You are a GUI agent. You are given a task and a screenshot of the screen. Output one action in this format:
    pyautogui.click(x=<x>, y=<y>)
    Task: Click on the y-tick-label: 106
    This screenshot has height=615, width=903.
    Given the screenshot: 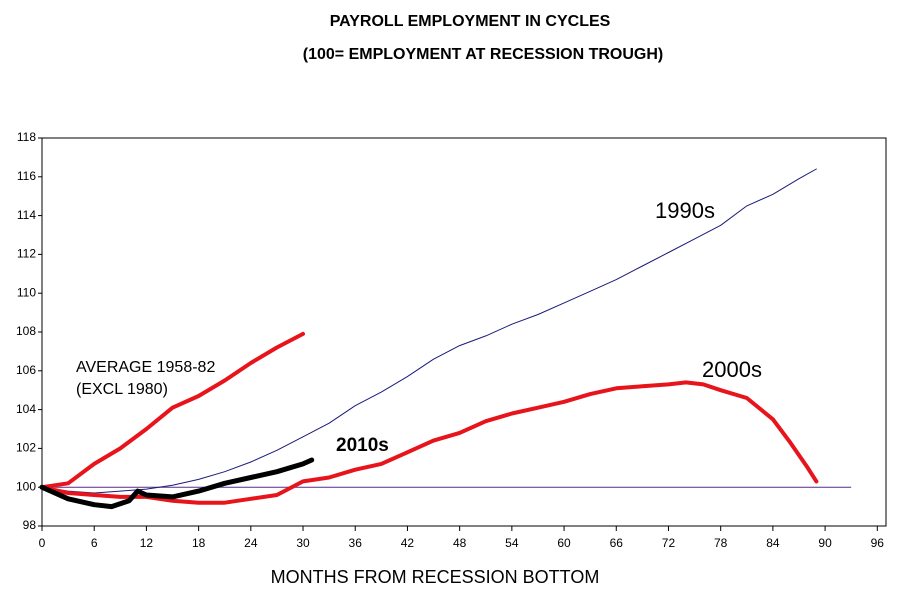 What is the action you would take?
    pyautogui.click(x=26, y=370)
    